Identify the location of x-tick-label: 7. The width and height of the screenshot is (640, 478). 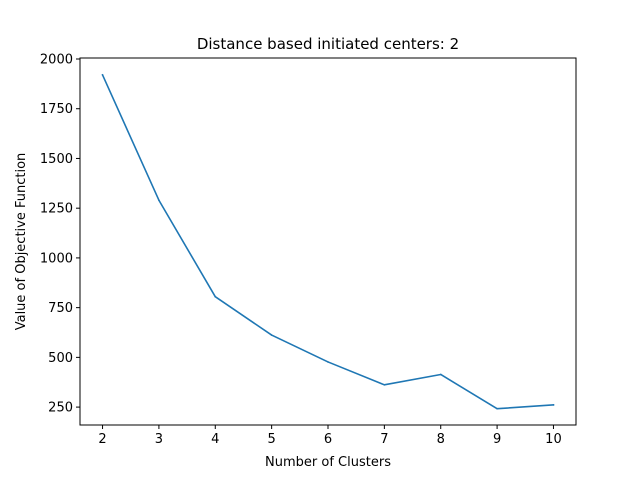
(384, 439).